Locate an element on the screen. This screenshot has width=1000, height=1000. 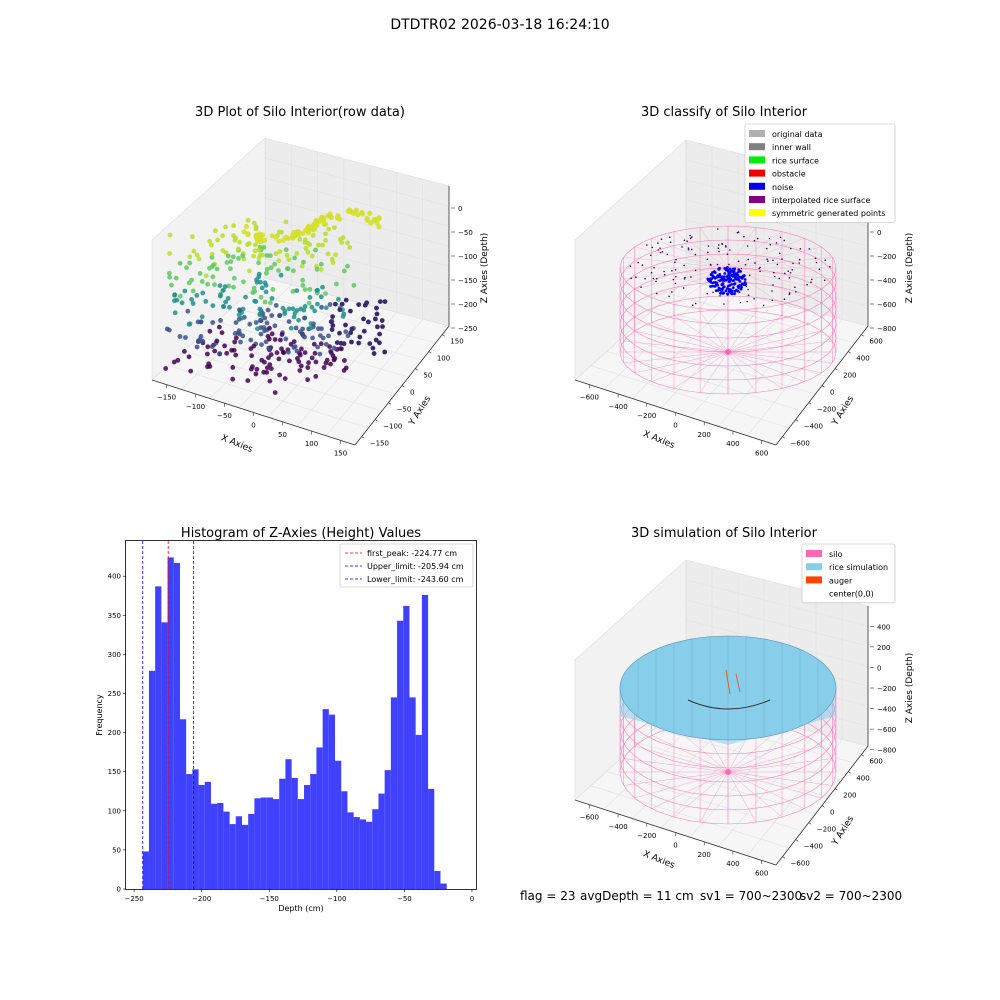
raw-scatter-y-tick-label: −50 is located at coordinates (404, 410).